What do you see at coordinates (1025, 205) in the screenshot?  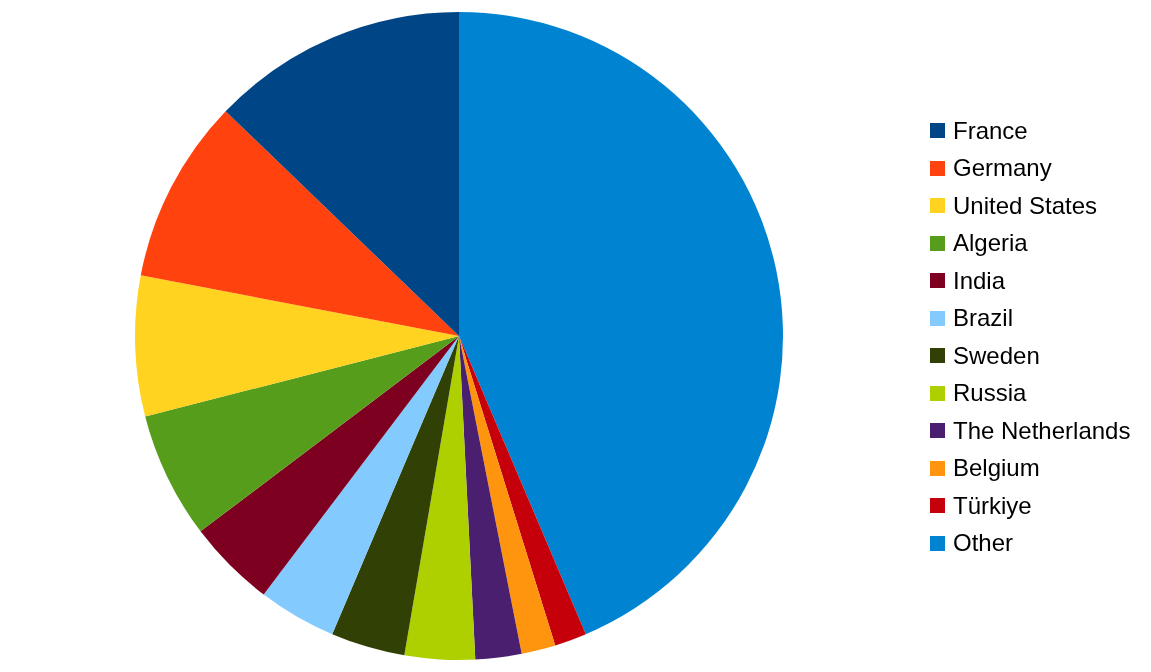 I see `legend-label: United States` at bounding box center [1025, 205].